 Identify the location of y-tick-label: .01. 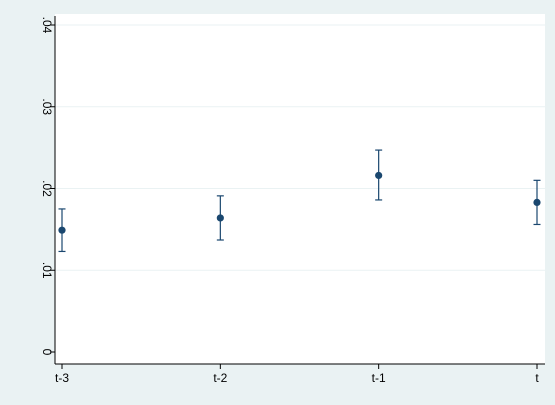
(47, 270).